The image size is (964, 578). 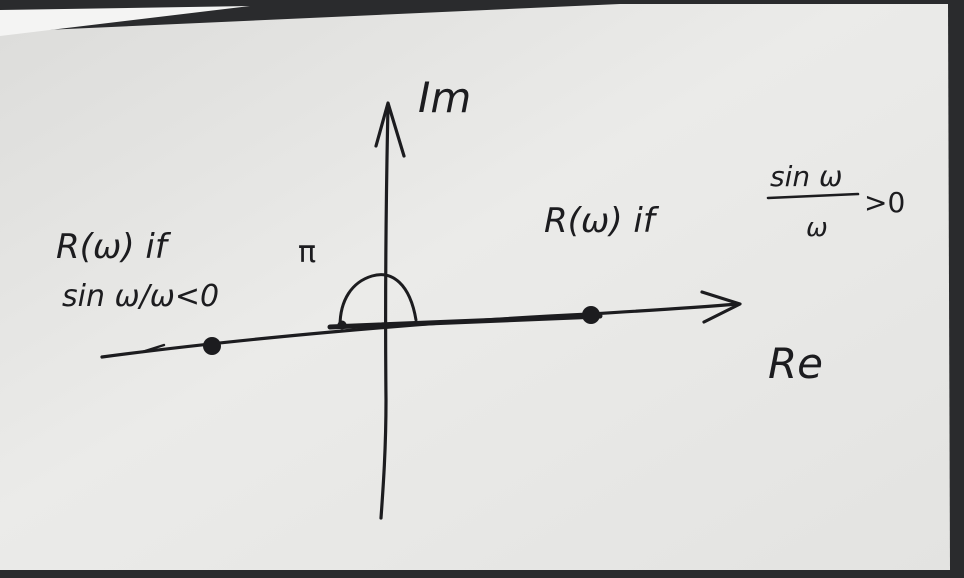 What do you see at coordinates (342, 325) in the screenshot?
I see `arc-start-point` at bounding box center [342, 325].